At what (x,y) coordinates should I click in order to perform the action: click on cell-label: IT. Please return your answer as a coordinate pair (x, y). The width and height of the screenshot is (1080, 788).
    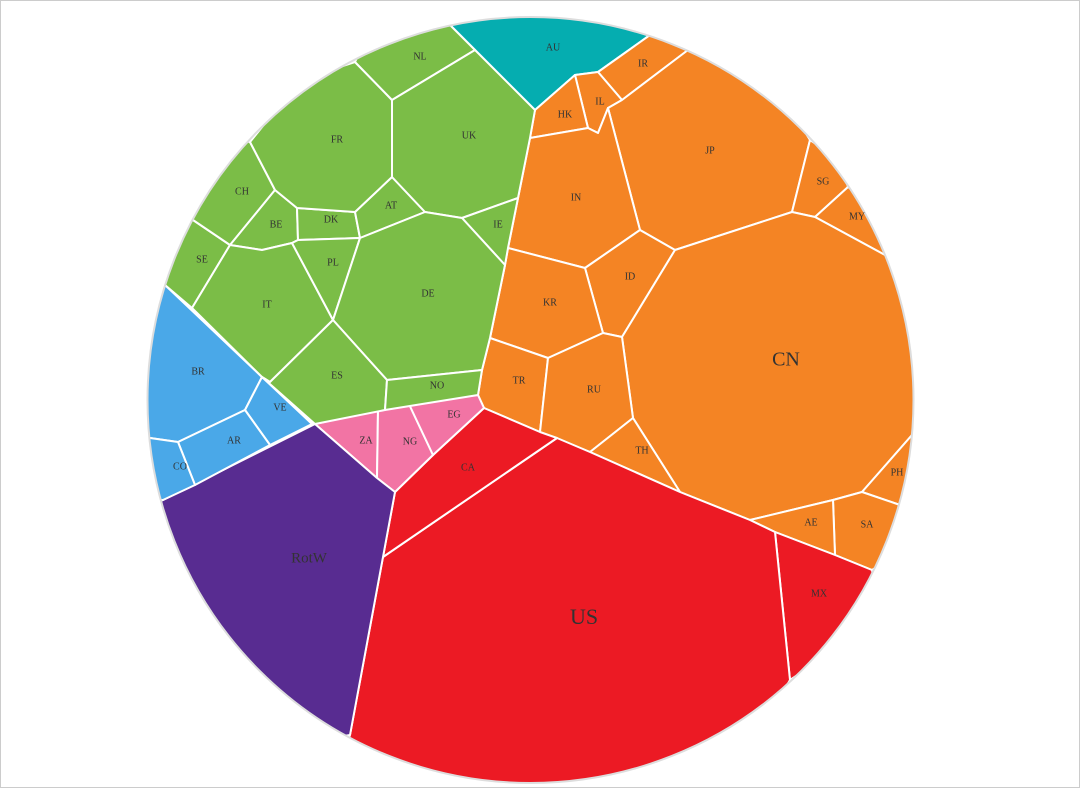
    Looking at the image, I should click on (266, 304).